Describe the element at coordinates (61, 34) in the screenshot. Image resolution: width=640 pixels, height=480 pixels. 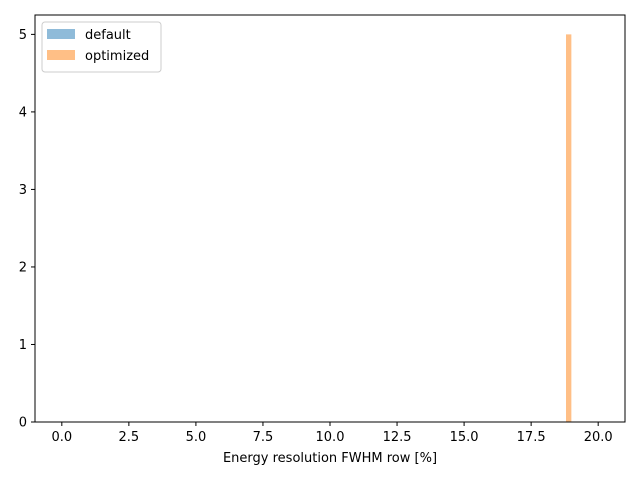
I see `legend-swatch-default` at that location.